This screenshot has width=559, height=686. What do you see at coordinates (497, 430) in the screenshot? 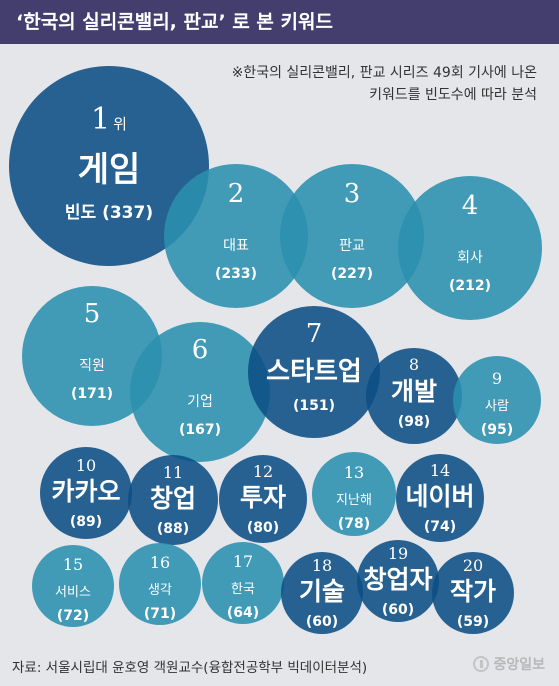
I see `bubble-frequency-9: (95)` at bounding box center [497, 430].